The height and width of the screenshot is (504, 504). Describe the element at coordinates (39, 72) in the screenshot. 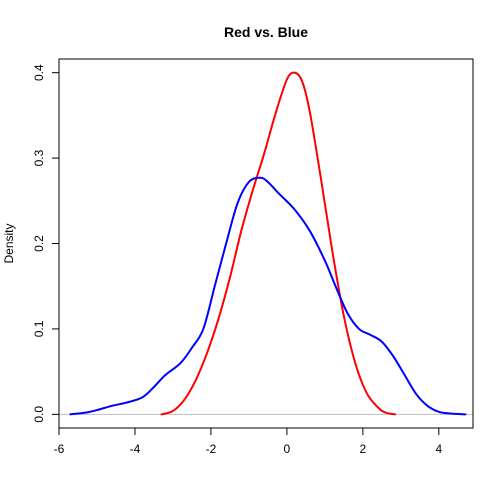

I see `y-tick-label: 0.4` at that location.